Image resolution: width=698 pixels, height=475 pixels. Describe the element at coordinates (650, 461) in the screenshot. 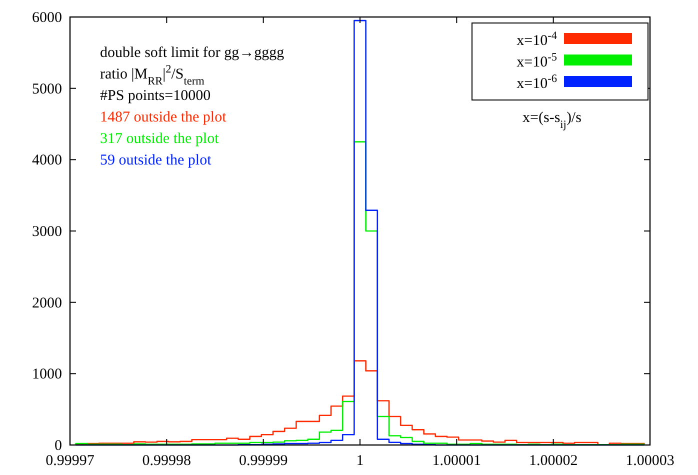

I see `x-tick-label: 1.00003` at that location.